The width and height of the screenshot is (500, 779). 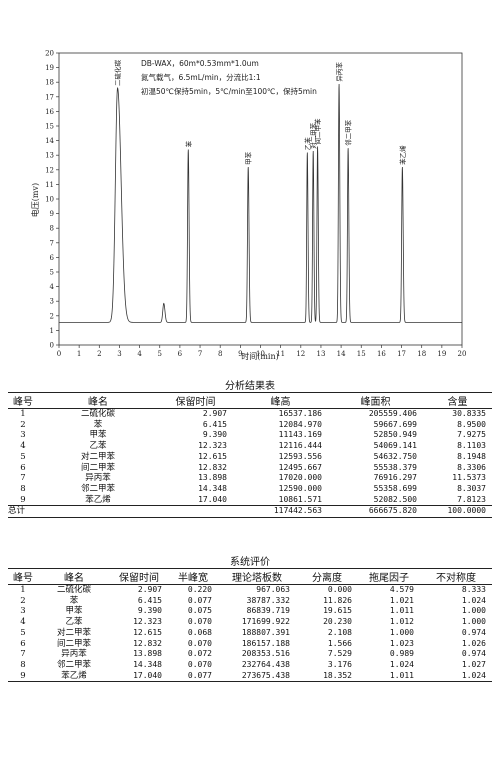 I want to click on x-tick-label: 20, so click(x=462, y=354).